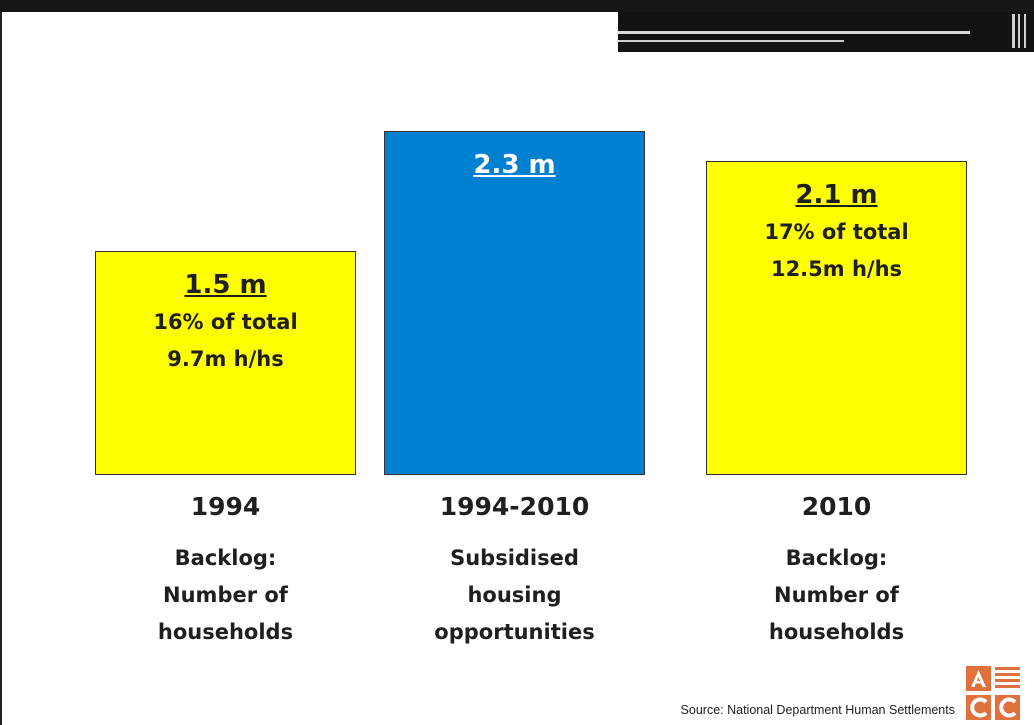 This screenshot has width=1034, height=725. What do you see at coordinates (515, 632) in the screenshot?
I see `category-description-line: opportunities` at bounding box center [515, 632].